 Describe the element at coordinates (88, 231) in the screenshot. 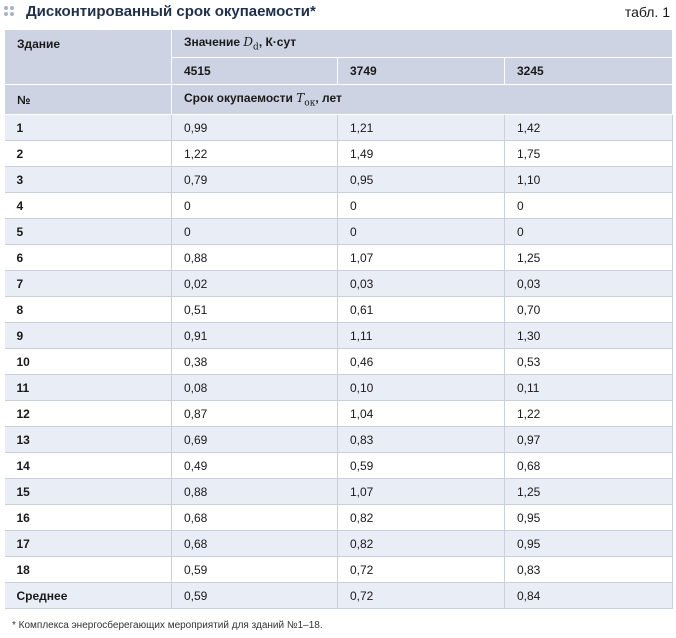

I see `row-building: 5` at that location.